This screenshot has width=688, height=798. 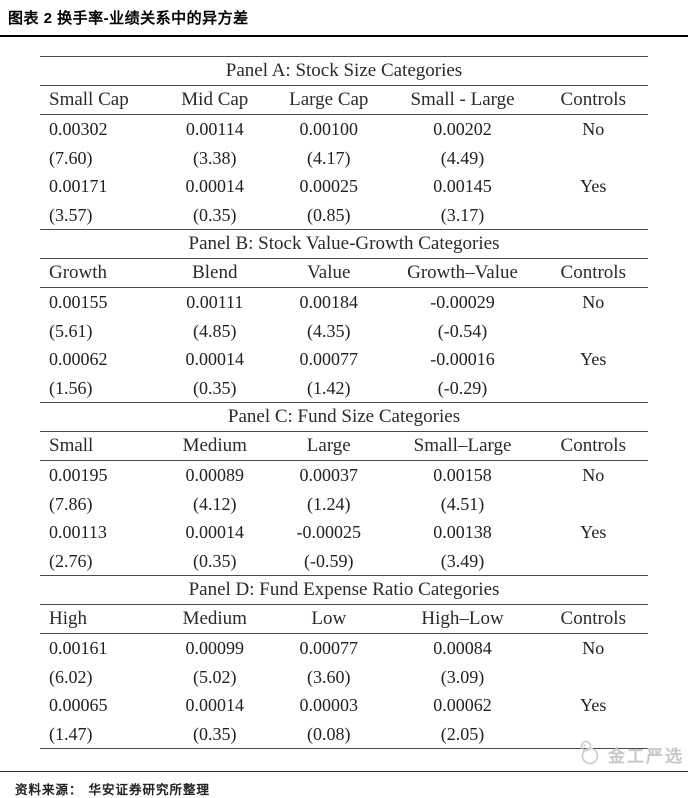 What do you see at coordinates (462, 648) in the screenshot?
I see `table-cell: 0.00084` at bounding box center [462, 648].